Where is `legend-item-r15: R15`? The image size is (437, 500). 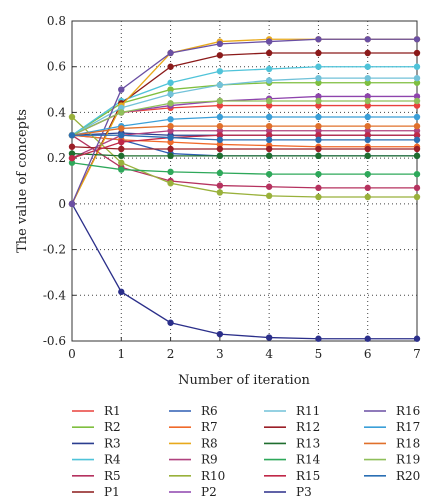
legend-item-r15: R15 is located at coordinates (292, 476).